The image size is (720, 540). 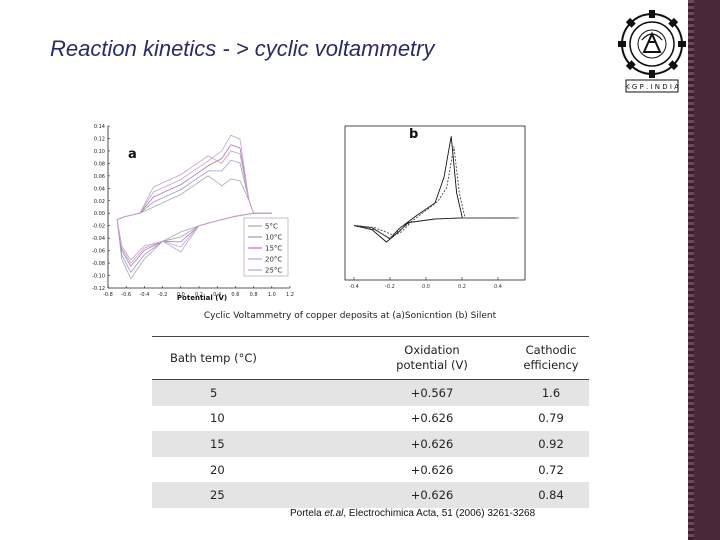 I want to click on cell-efficiency: 0.72, so click(x=551, y=469).